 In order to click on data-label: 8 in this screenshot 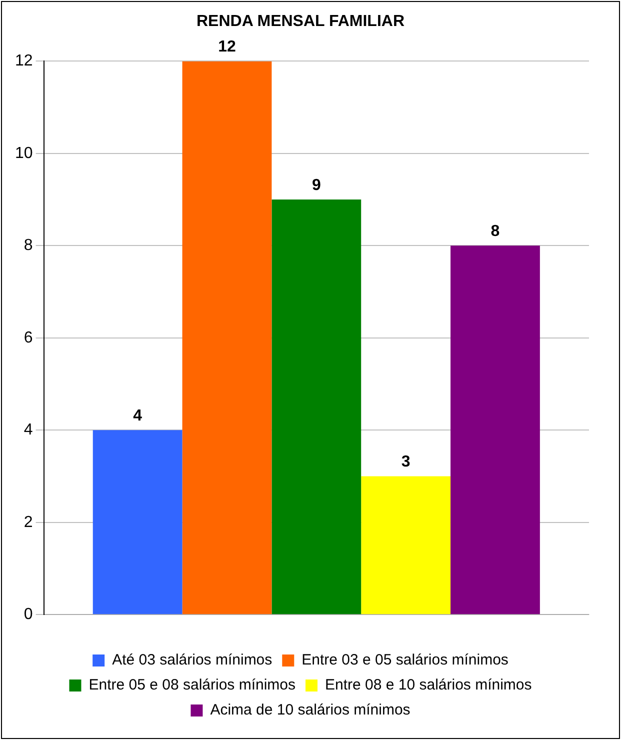, I will do `click(495, 231)`.